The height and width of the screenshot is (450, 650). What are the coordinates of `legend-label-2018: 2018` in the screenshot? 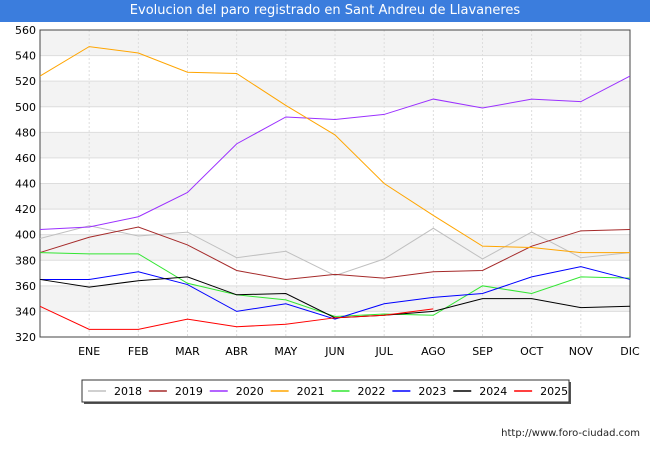 It's located at (128, 391).